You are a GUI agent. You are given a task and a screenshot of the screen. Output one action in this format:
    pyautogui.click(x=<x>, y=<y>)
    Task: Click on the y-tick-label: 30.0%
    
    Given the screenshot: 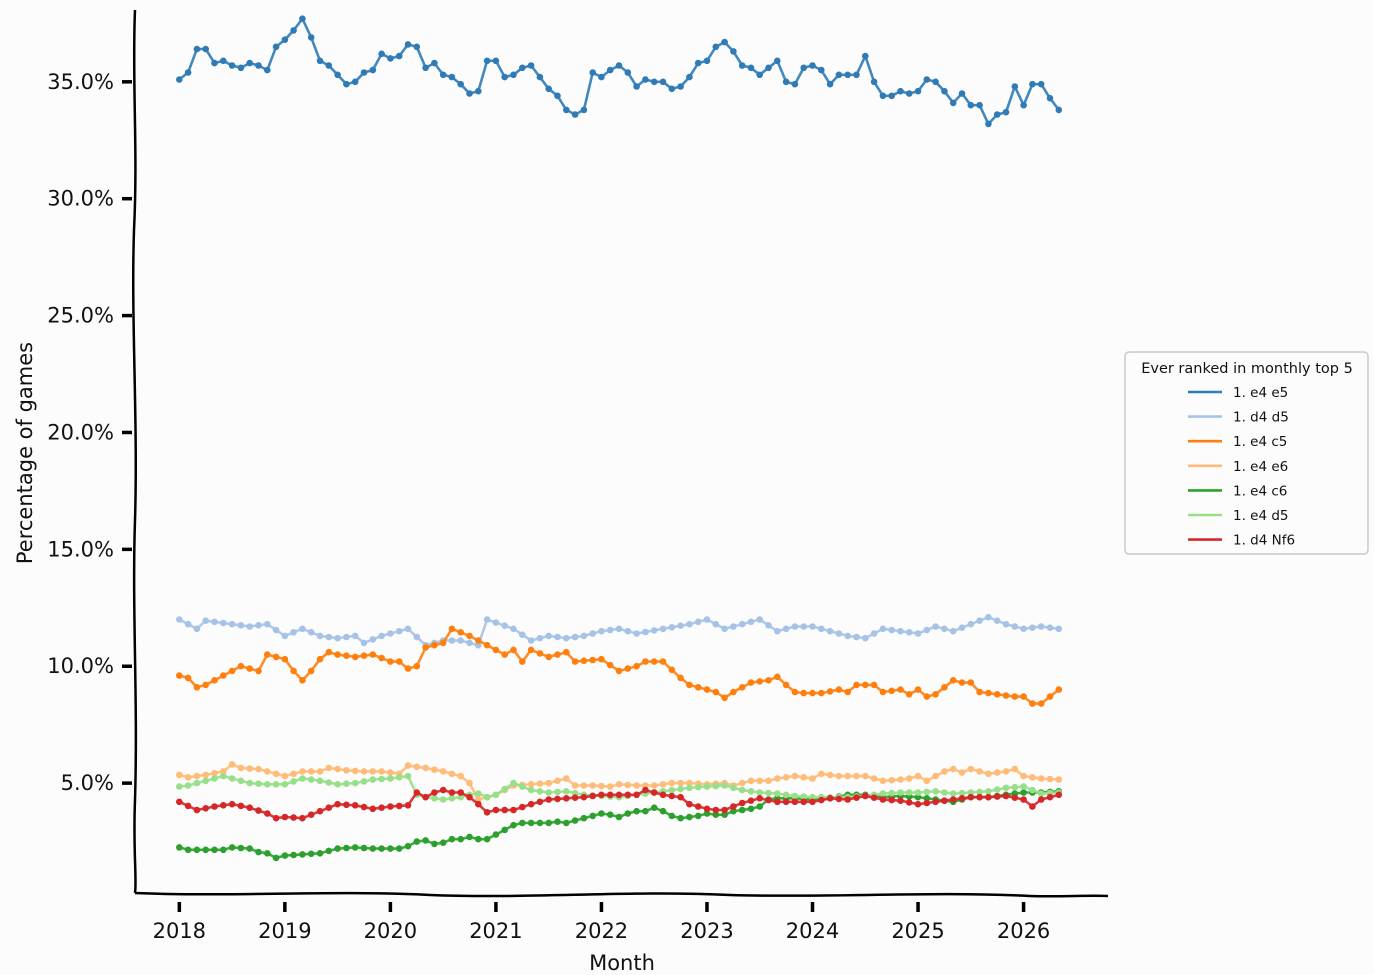 What is the action you would take?
    pyautogui.click(x=80, y=199)
    